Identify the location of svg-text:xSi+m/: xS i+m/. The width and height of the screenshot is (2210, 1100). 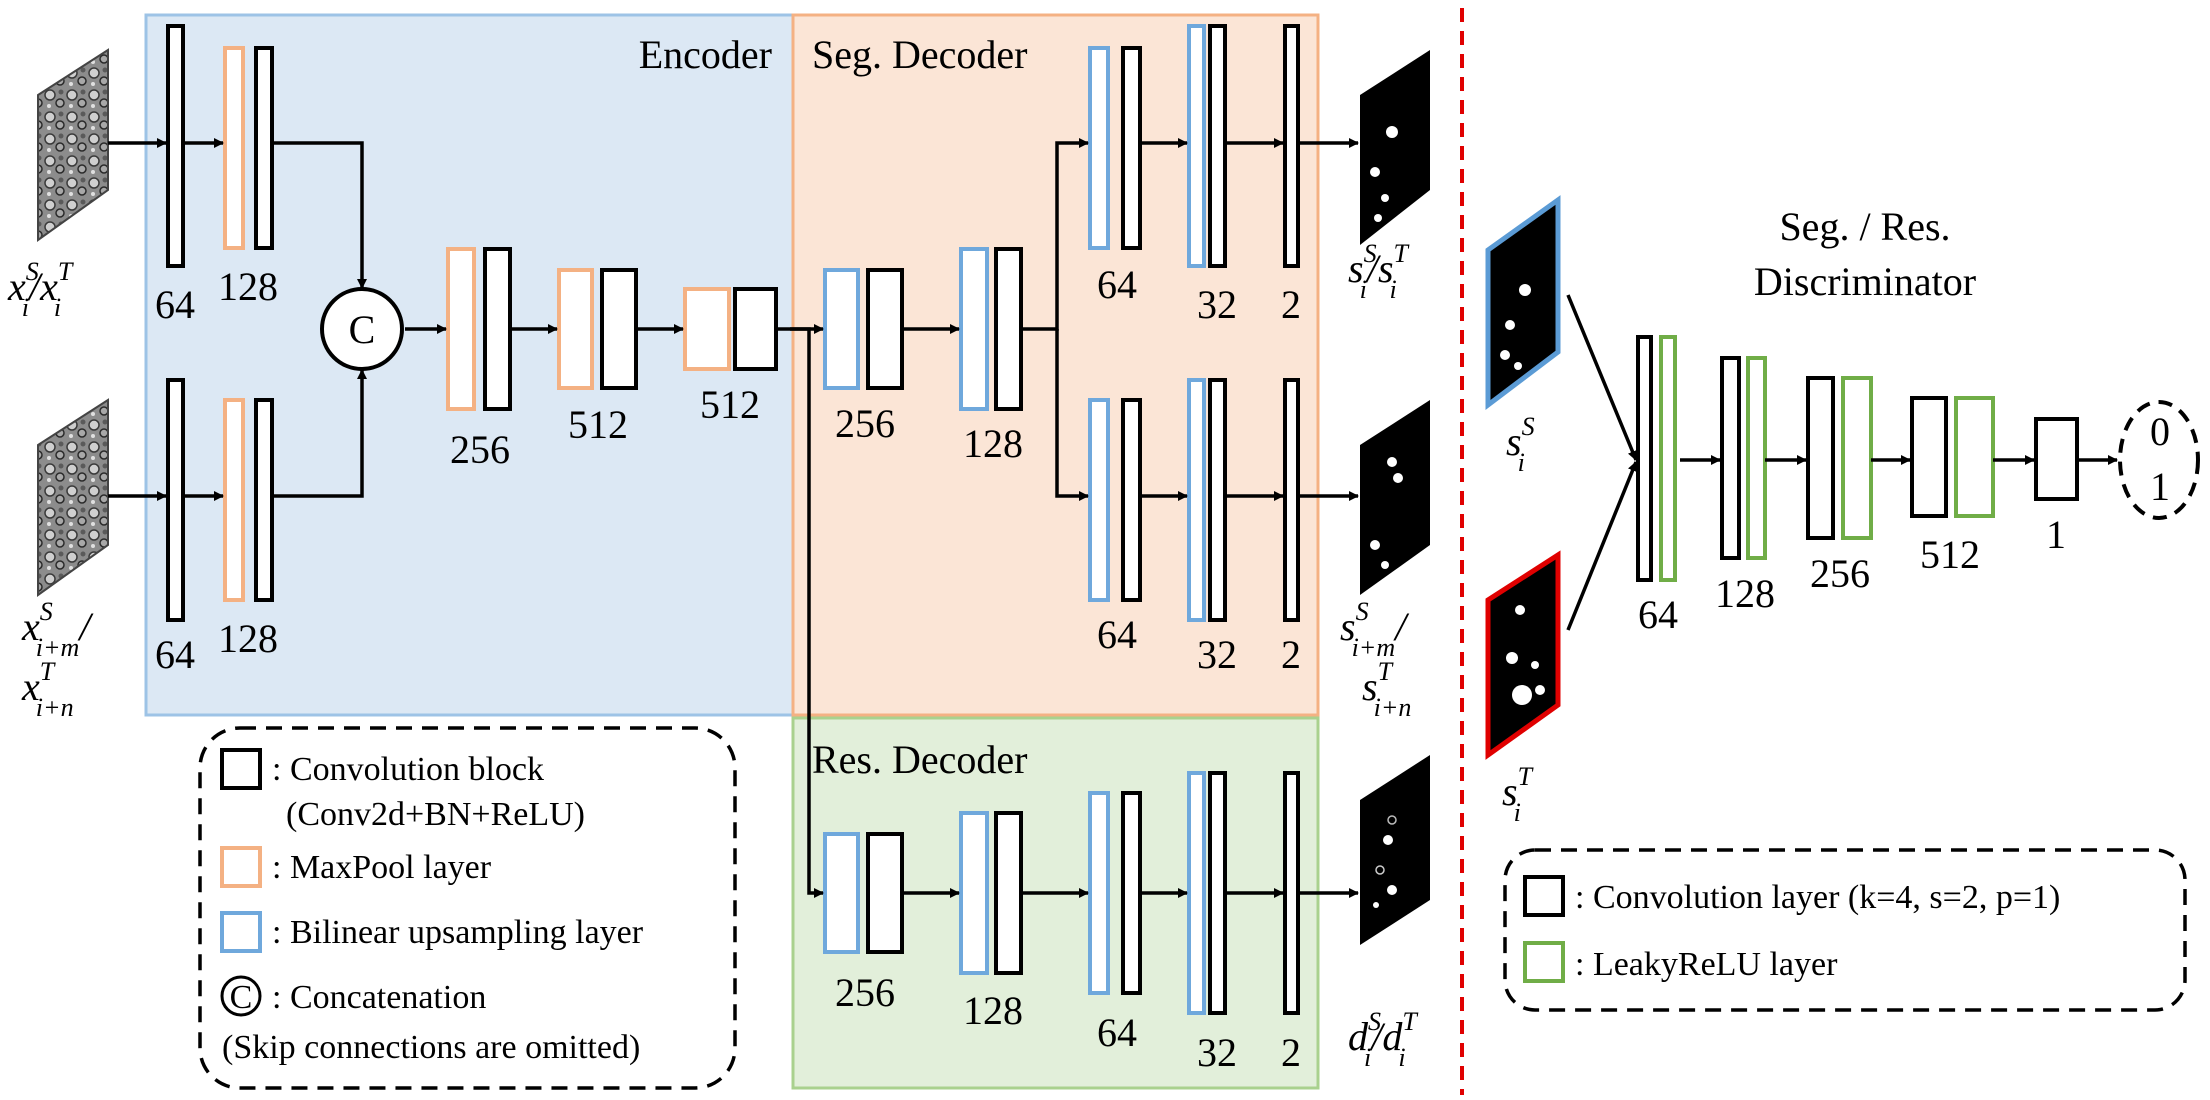
(57, 629).